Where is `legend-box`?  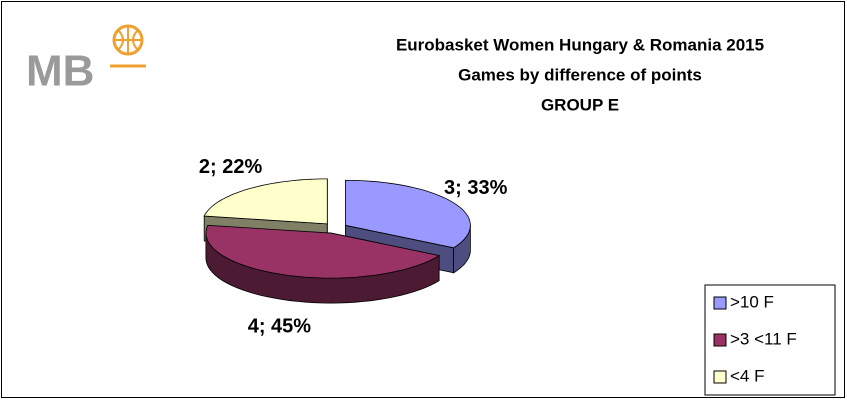 legend-box is located at coordinates (770, 340).